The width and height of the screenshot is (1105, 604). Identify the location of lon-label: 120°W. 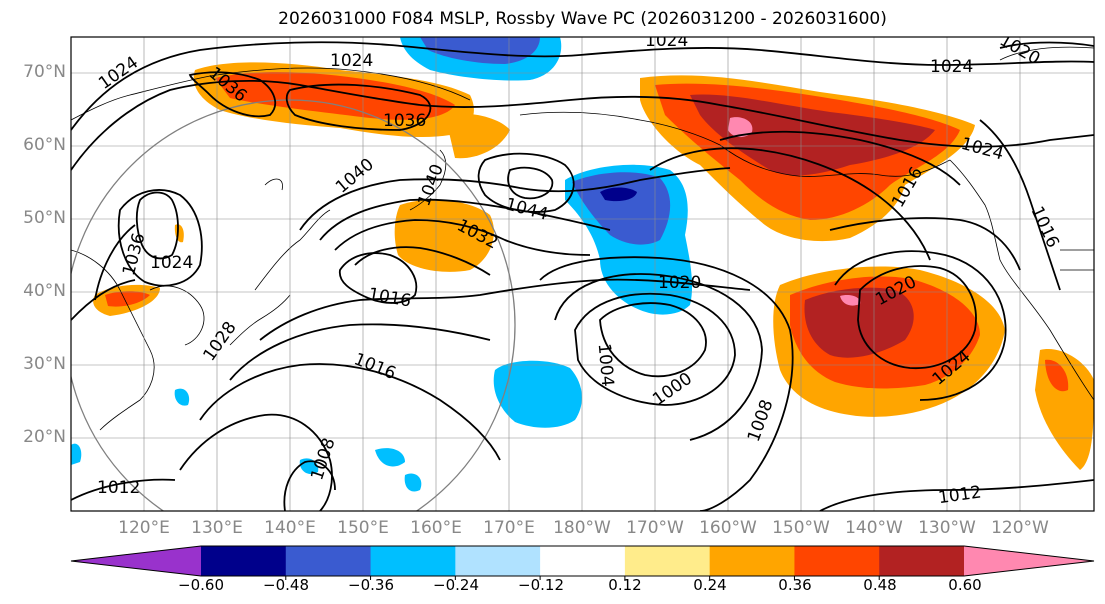
(1020, 528).